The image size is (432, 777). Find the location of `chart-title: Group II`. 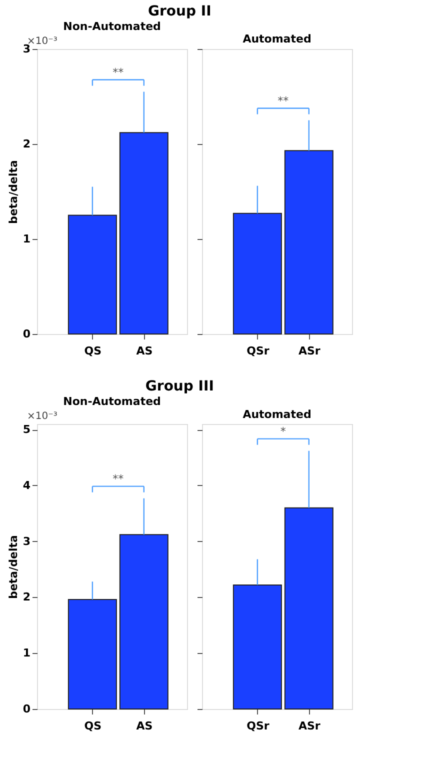

chart-title: Group II is located at coordinates (180, 12).